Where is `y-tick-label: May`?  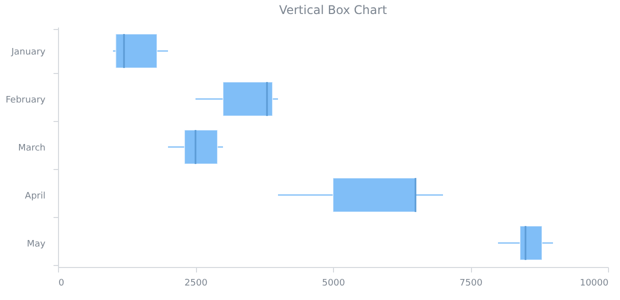
y-tick-label: May is located at coordinates (36, 245).